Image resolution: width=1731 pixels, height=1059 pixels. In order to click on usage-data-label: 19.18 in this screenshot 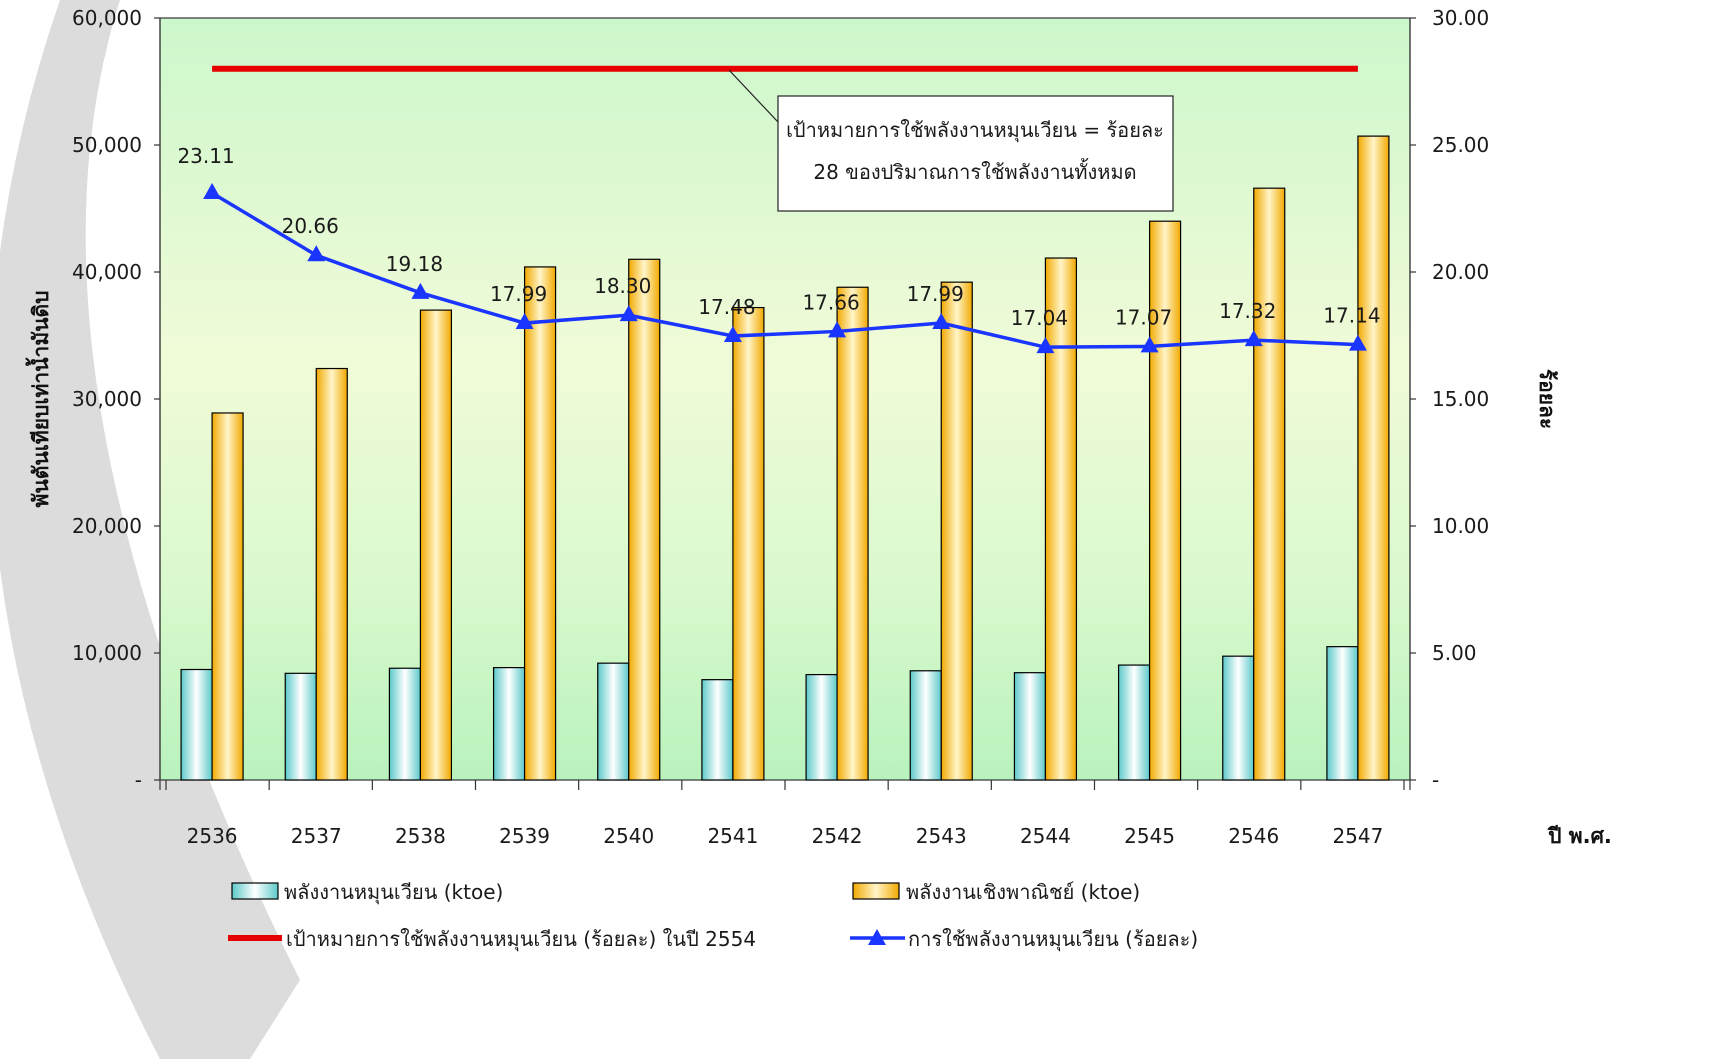, I will do `click(414, 264)`.